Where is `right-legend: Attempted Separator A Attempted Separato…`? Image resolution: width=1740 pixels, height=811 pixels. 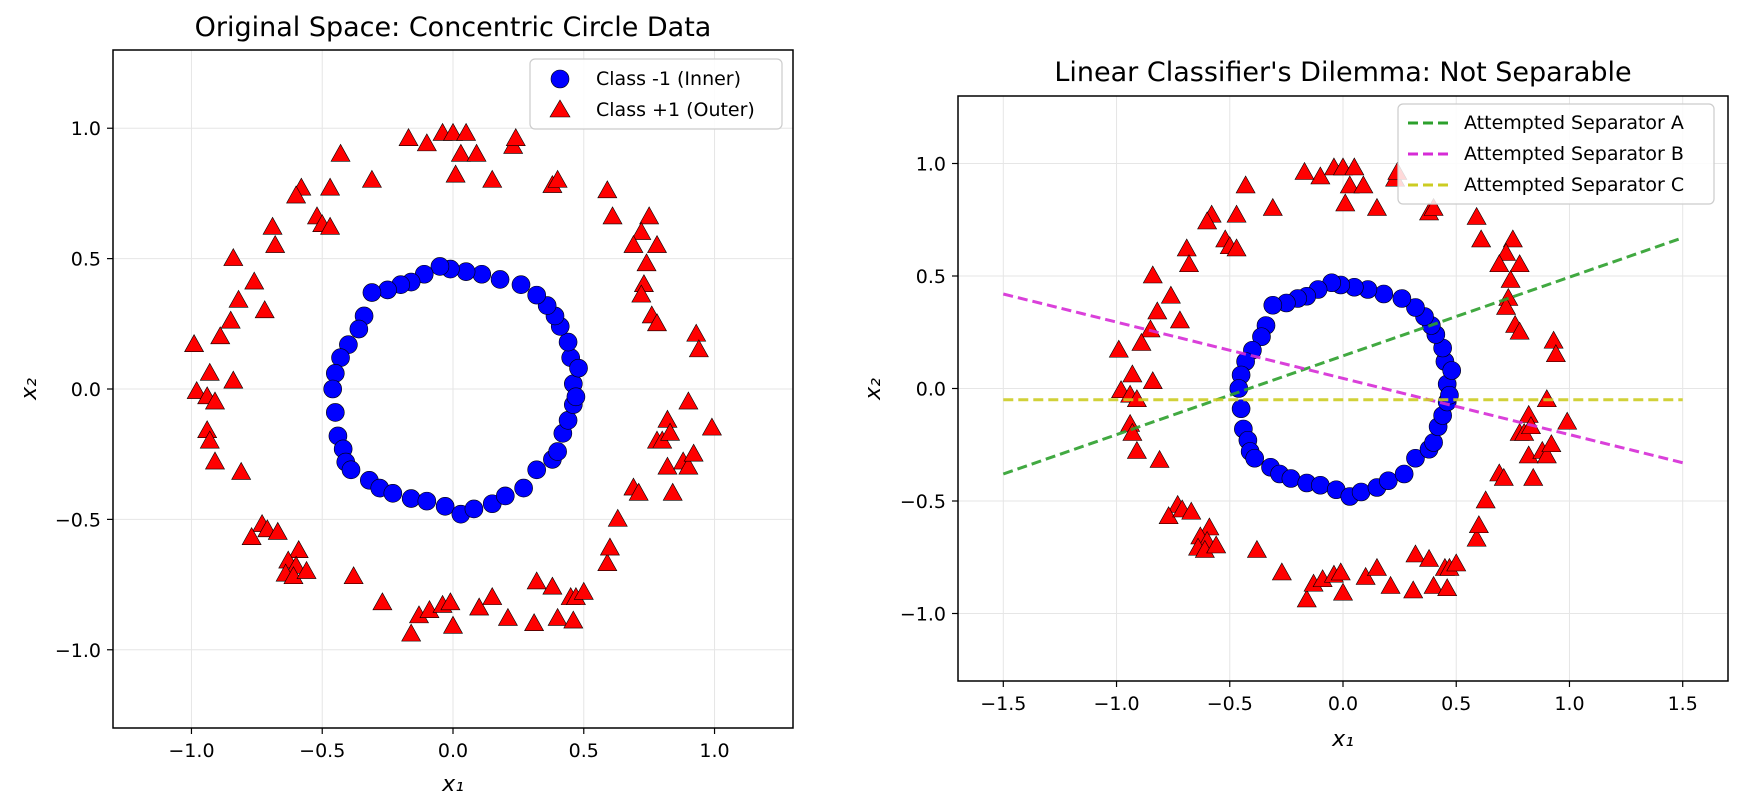 right-legend: Attempted Separator A Attempted Separato… is located at coordinates (1556, 154).